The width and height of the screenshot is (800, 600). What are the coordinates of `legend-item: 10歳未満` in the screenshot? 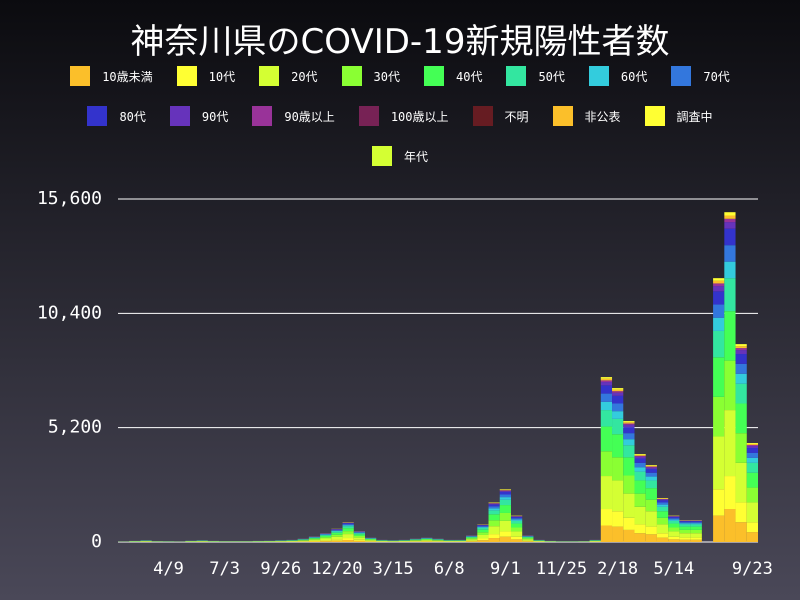 It's located at (111, 76).